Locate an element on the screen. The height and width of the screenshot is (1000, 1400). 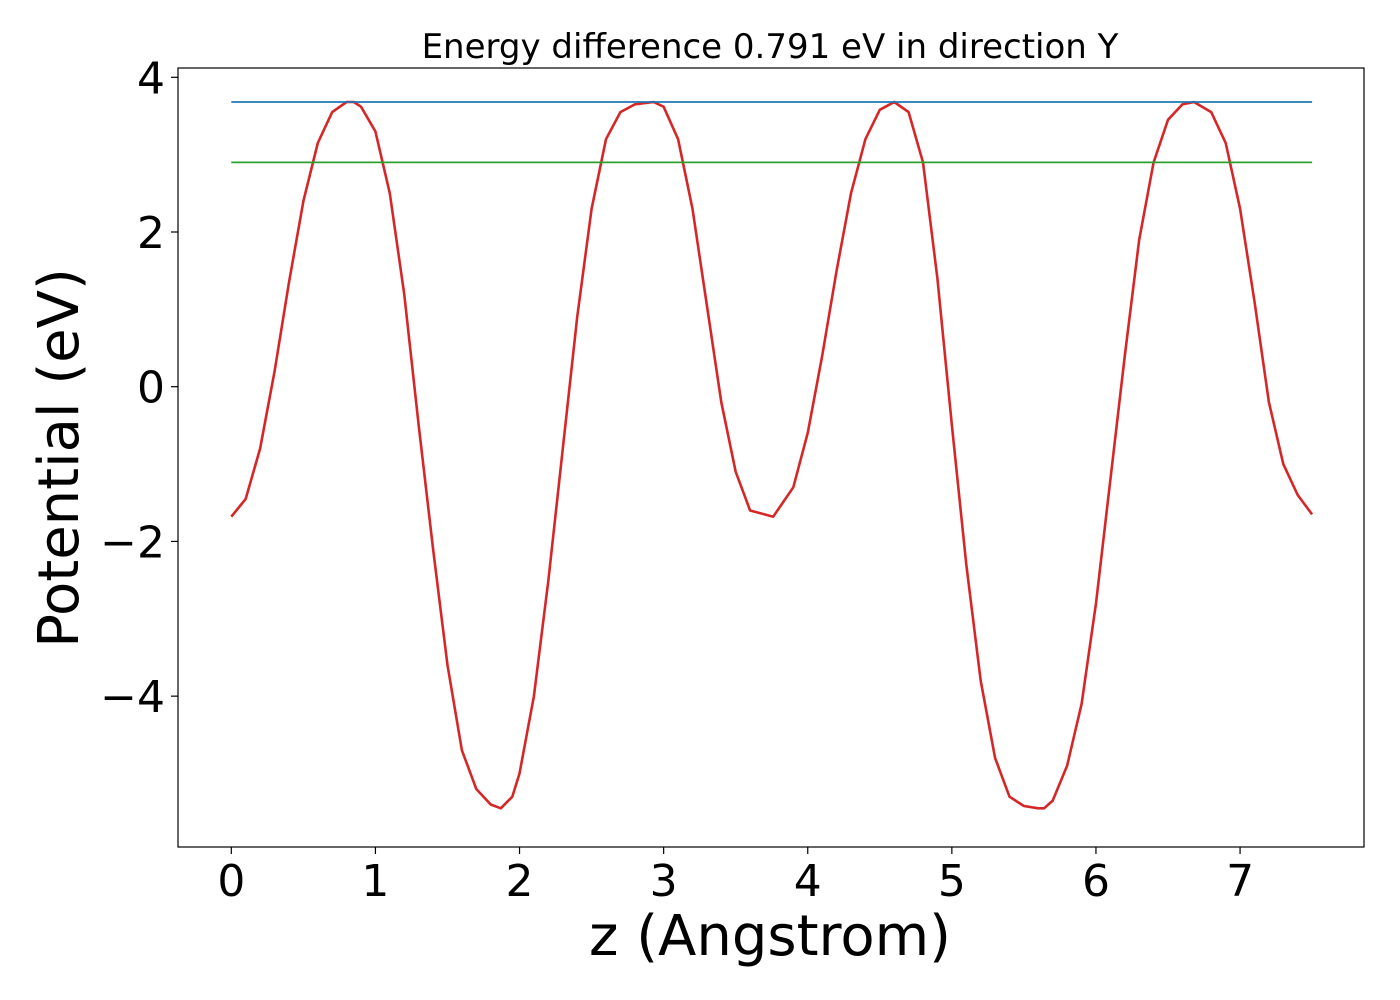
y-axis-title: Potential (eV) is located at coordinates (59, 458).